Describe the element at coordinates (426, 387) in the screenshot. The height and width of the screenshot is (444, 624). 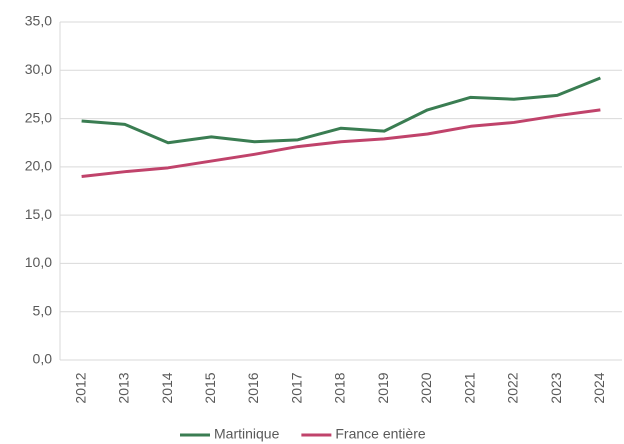
I see `x-tick-label: 2020` at that location.